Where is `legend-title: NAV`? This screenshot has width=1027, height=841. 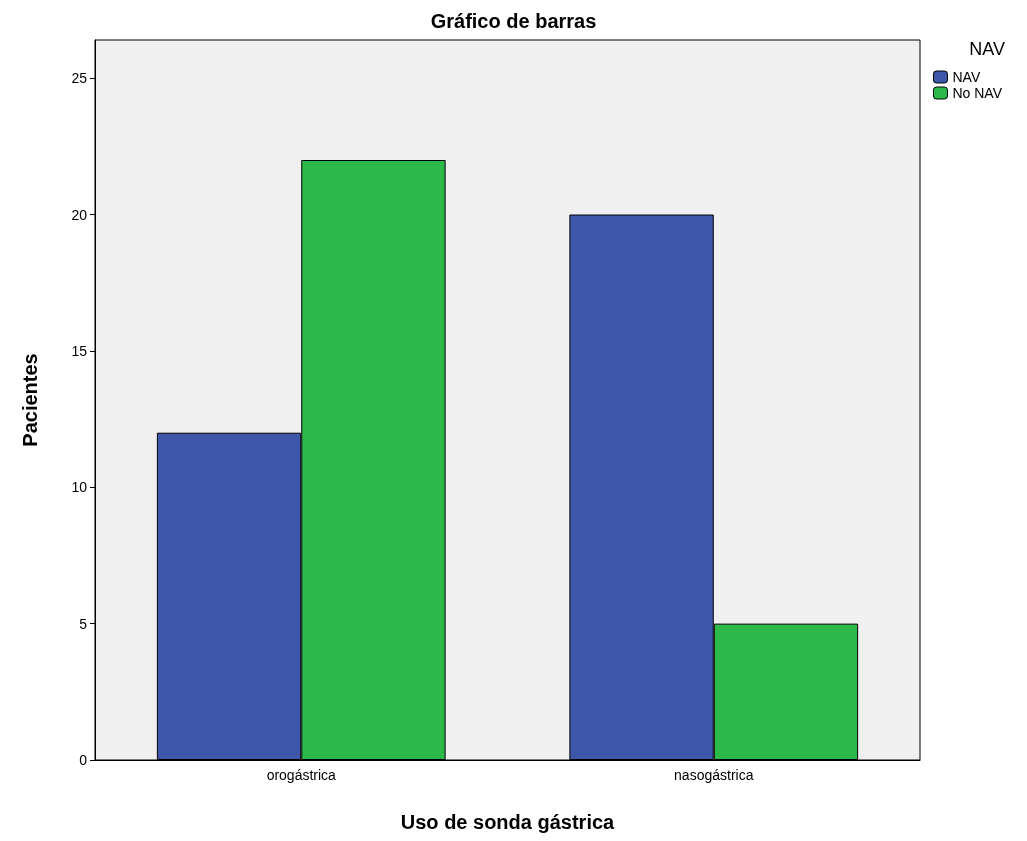 legend-title: NAV is located at coordinates (987, 49).